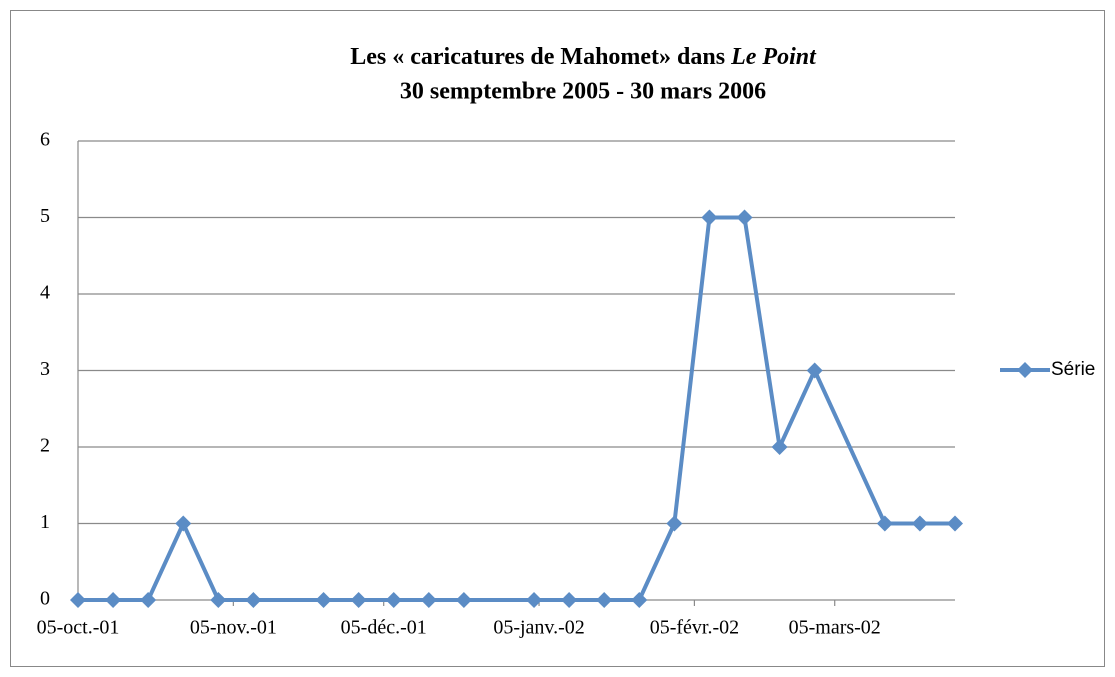  I want to click on title-text: Les « caricatures de Mahomet» dans, so click(540, 57).